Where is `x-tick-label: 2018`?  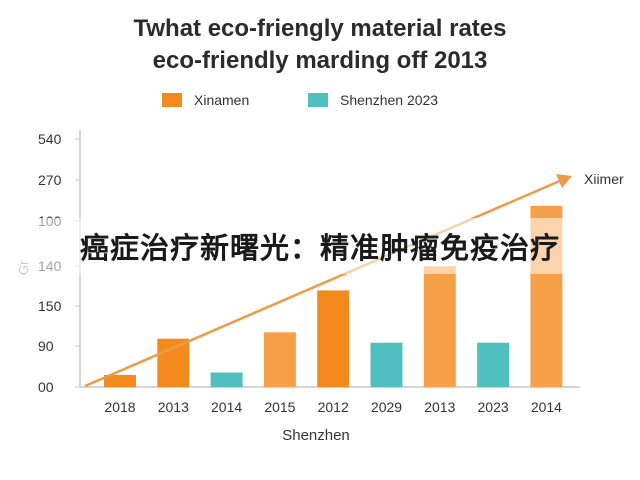 x-tick-label: 2018 is located at coordinates (119, 407).